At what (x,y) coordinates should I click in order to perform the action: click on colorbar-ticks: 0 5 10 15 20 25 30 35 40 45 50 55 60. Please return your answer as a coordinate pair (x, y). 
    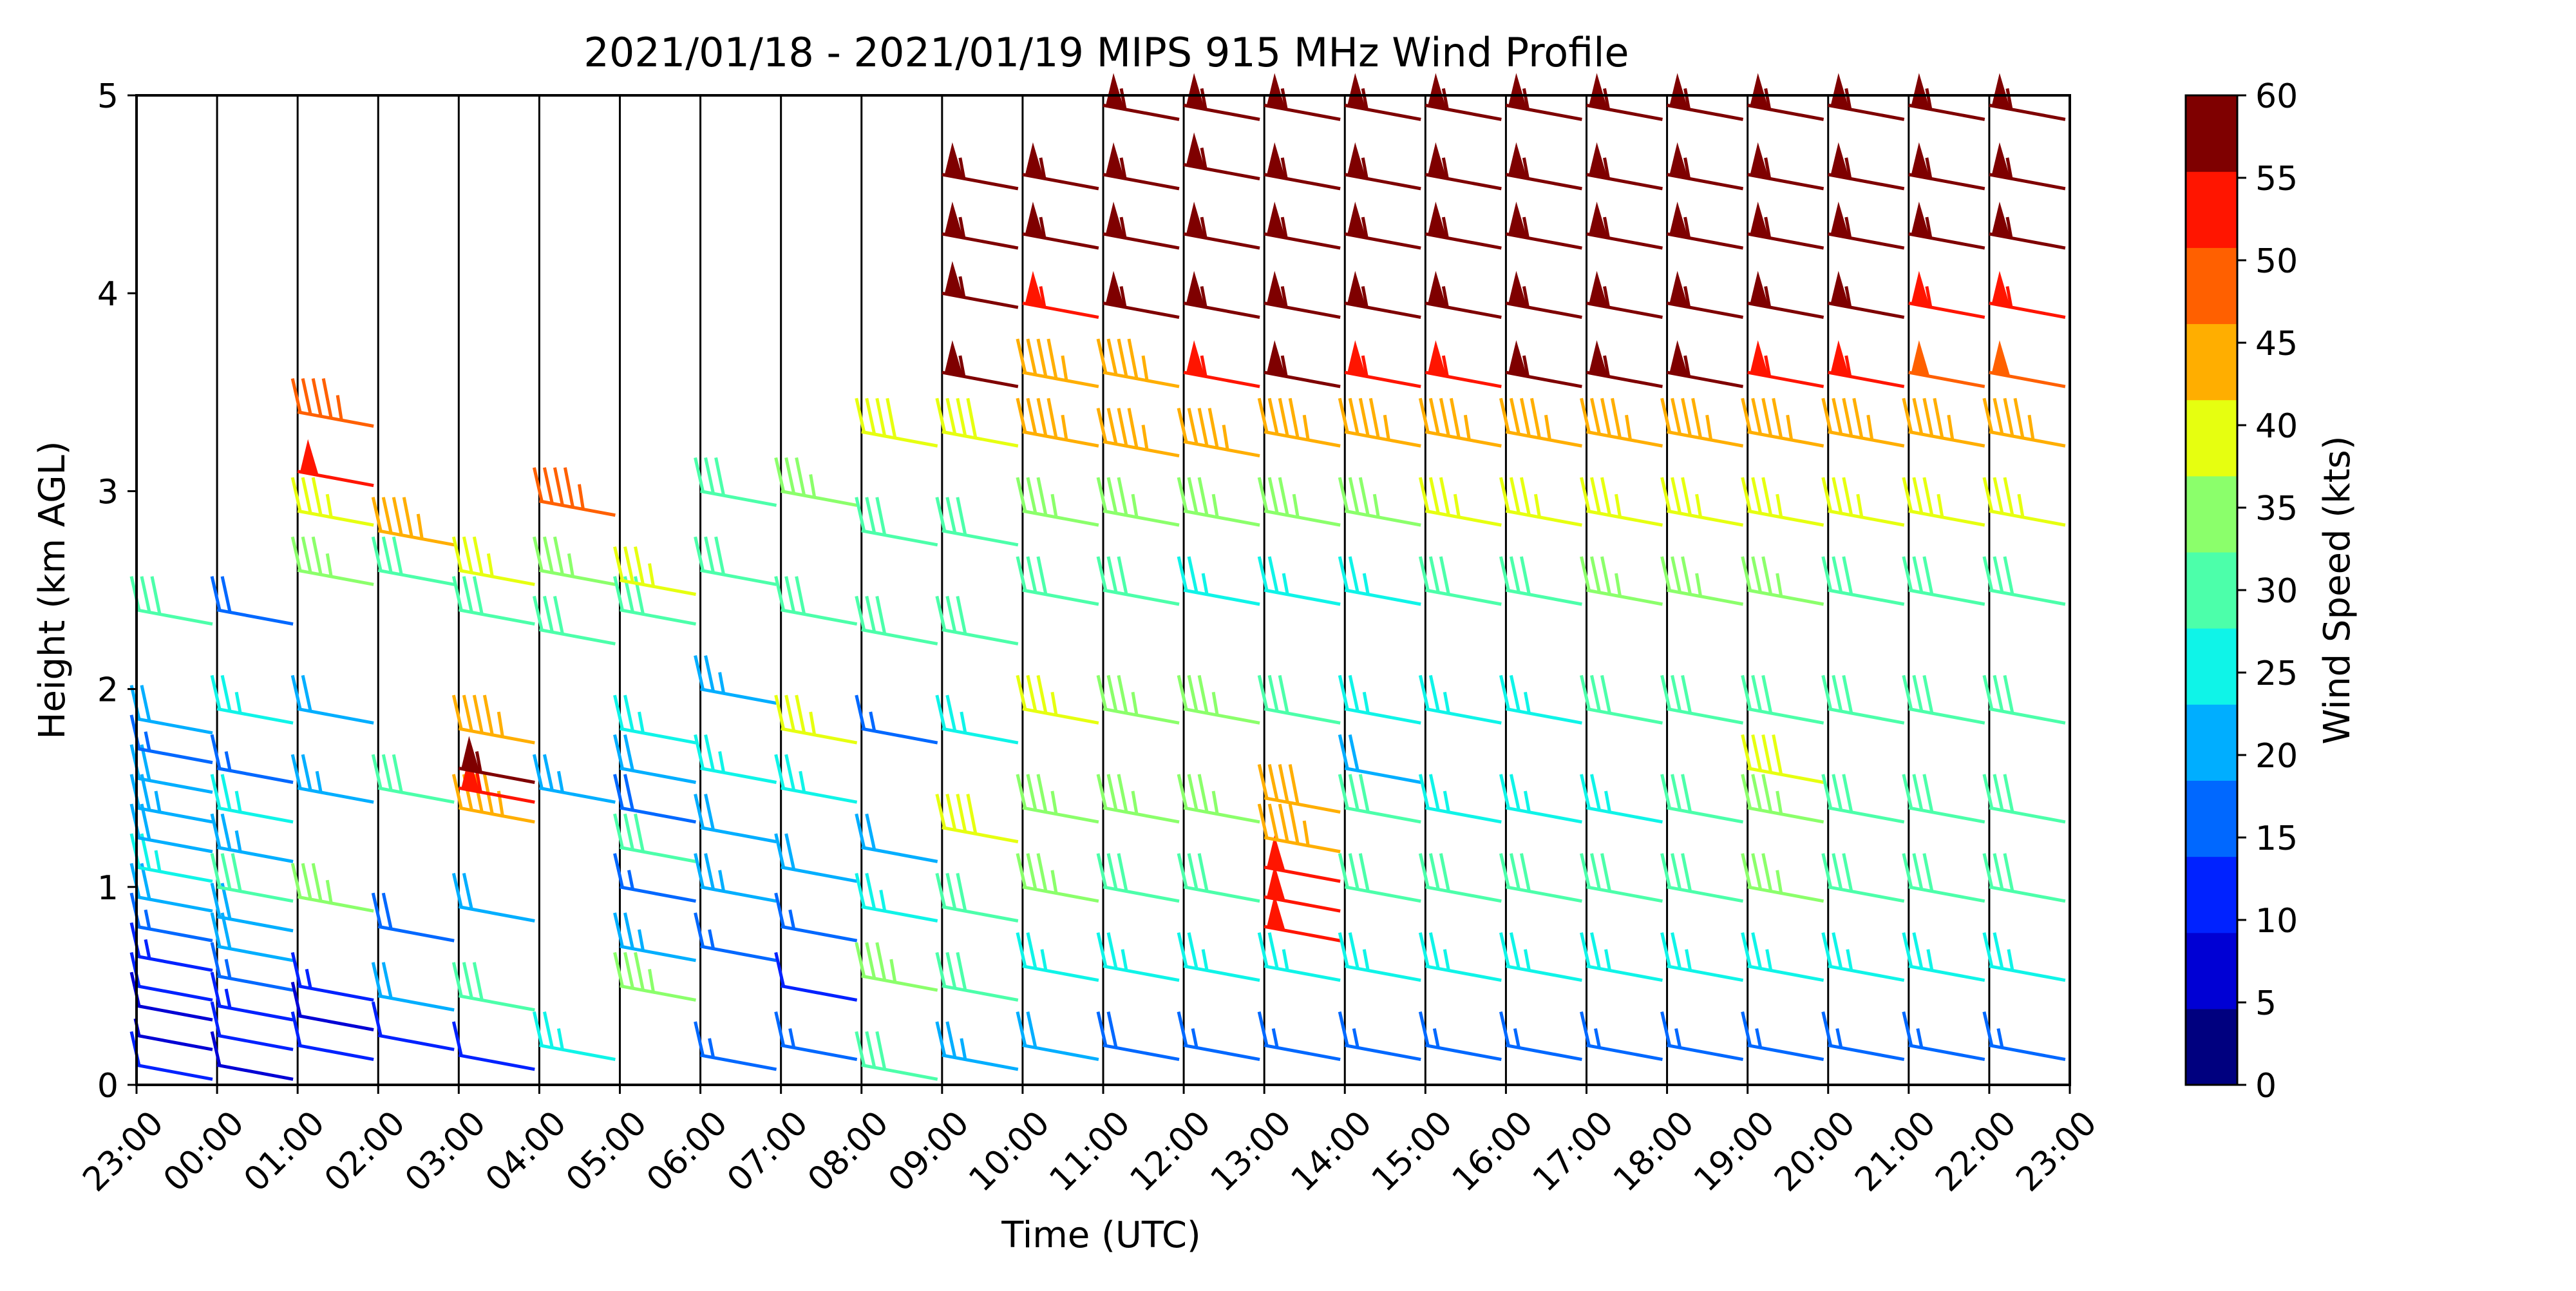
    Looking at the image, I should click on (2267, 591).